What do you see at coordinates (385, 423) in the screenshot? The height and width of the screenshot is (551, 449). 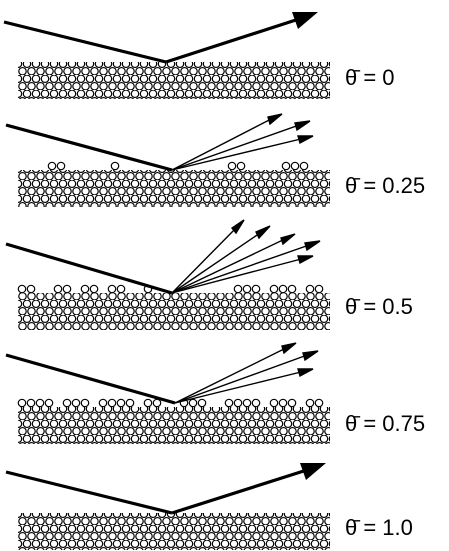 I see `coverage-label: θ̄ = 0.75` at bounding box center [385, 423].